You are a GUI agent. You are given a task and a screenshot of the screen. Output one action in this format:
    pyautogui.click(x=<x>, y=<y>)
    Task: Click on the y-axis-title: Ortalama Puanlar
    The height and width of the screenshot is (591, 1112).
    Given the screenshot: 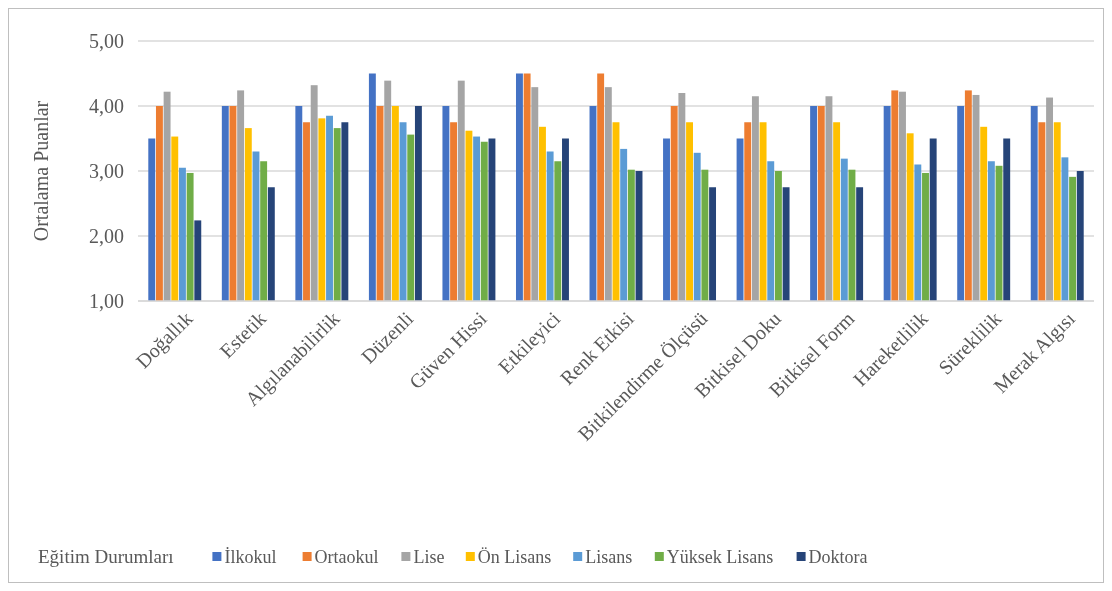 What is the action you would take?
    pyautogui.click(x=41, y=171)
    